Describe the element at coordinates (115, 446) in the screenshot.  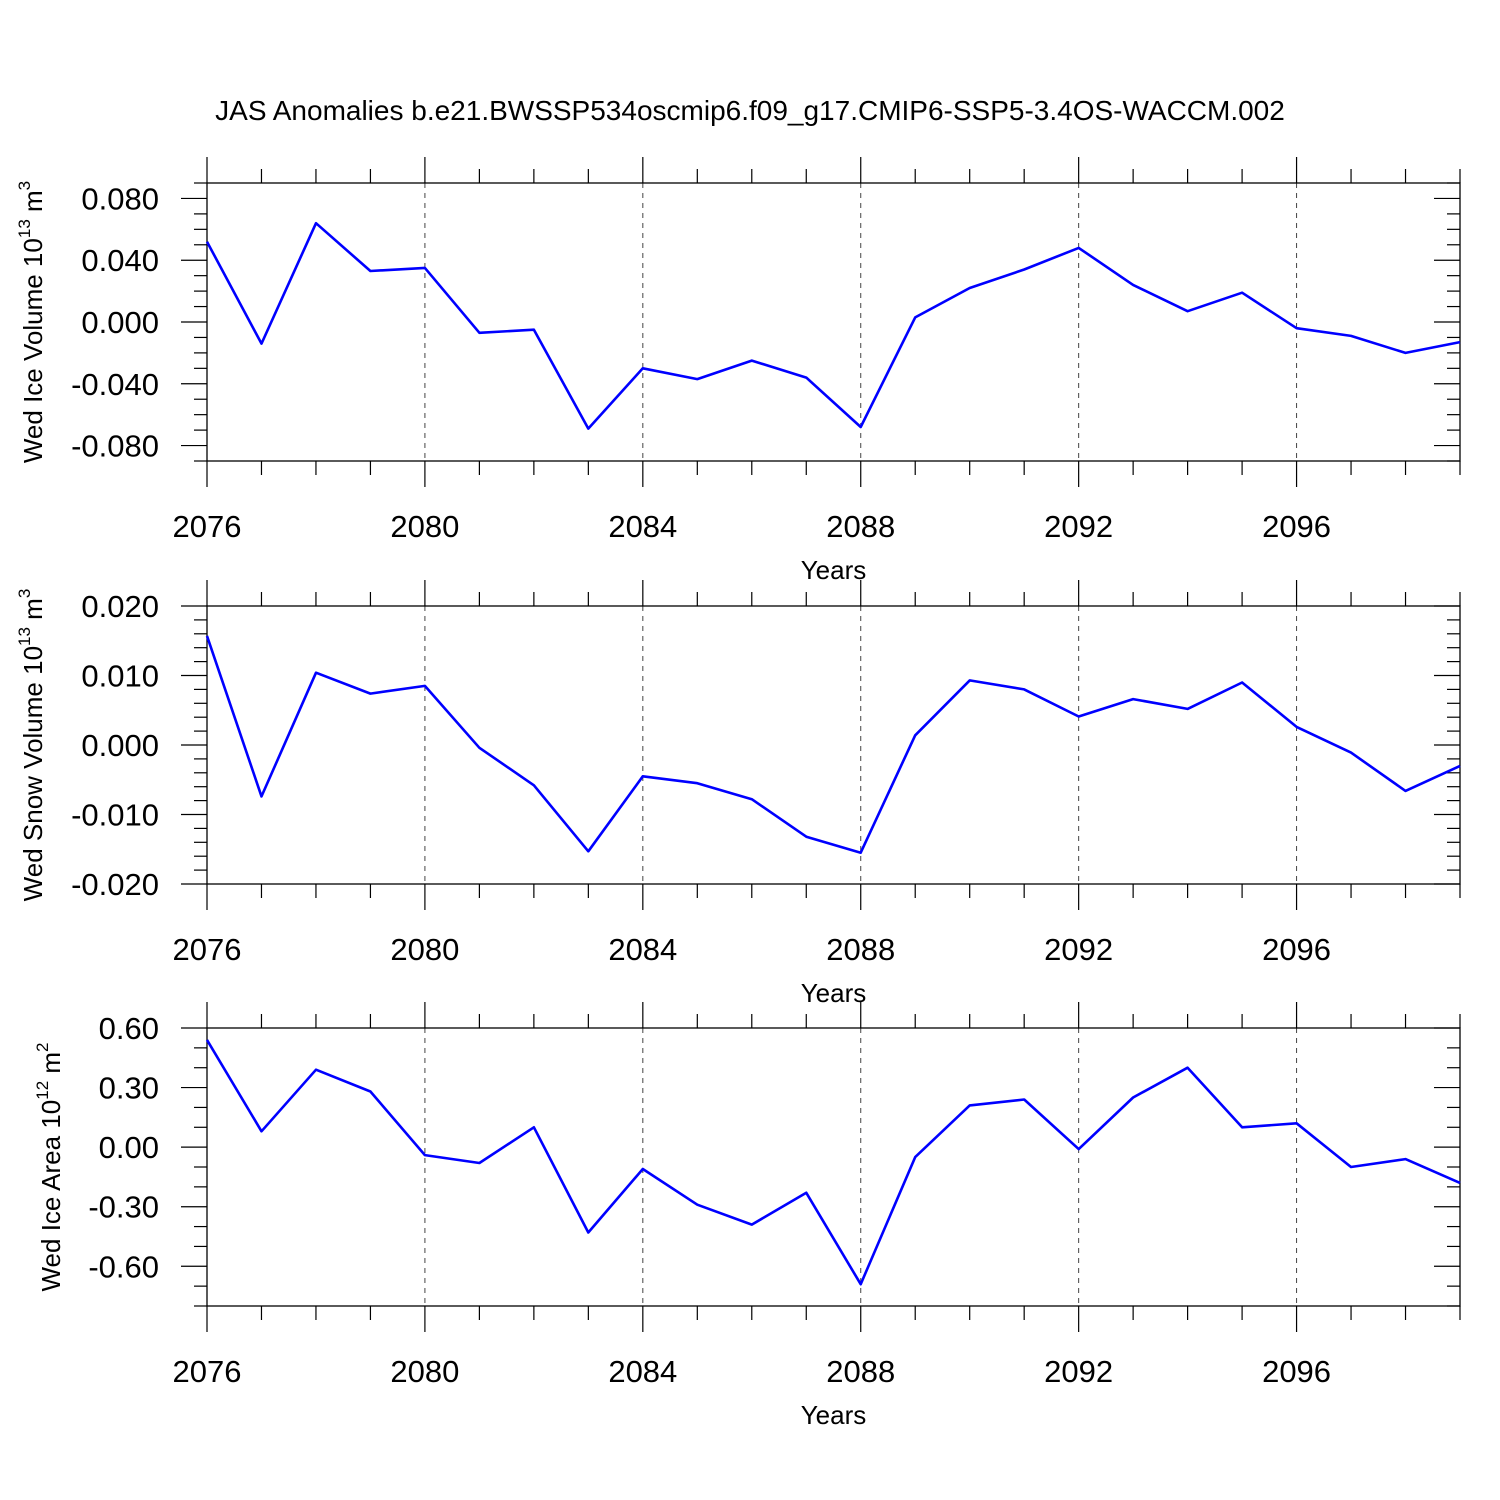
I see `y-tick-label: -0.080` at that location.